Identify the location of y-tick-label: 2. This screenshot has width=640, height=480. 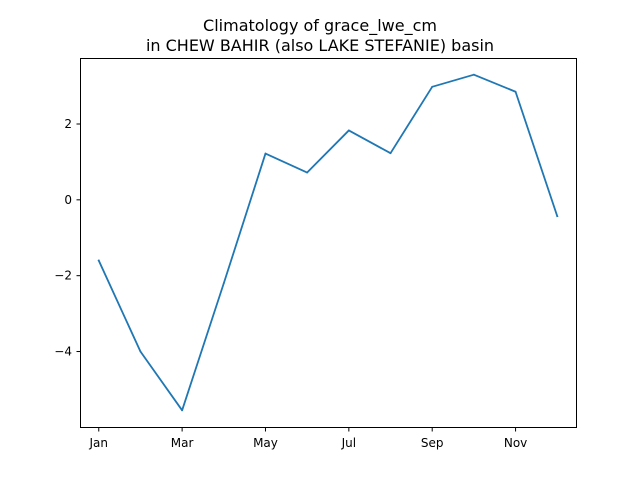
(68, 124).